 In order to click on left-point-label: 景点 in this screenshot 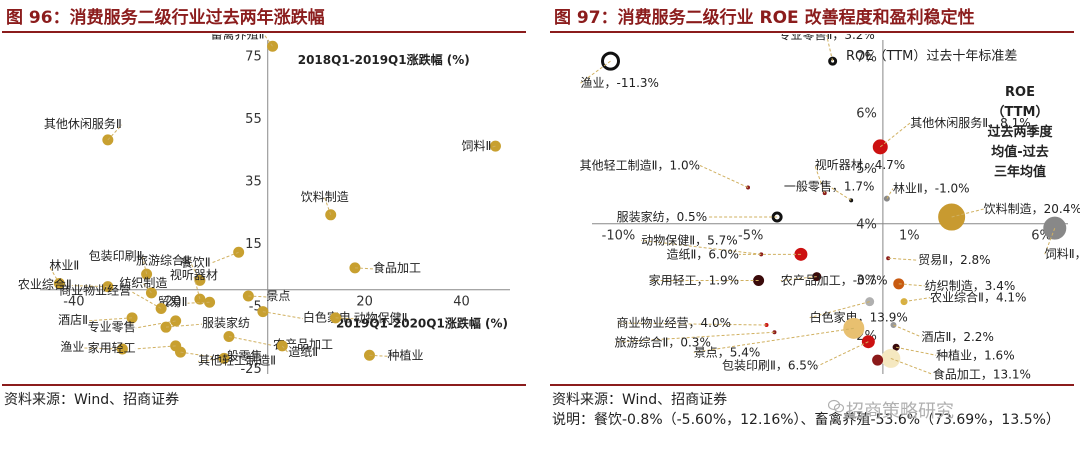, I will do `click(278, 296)`.